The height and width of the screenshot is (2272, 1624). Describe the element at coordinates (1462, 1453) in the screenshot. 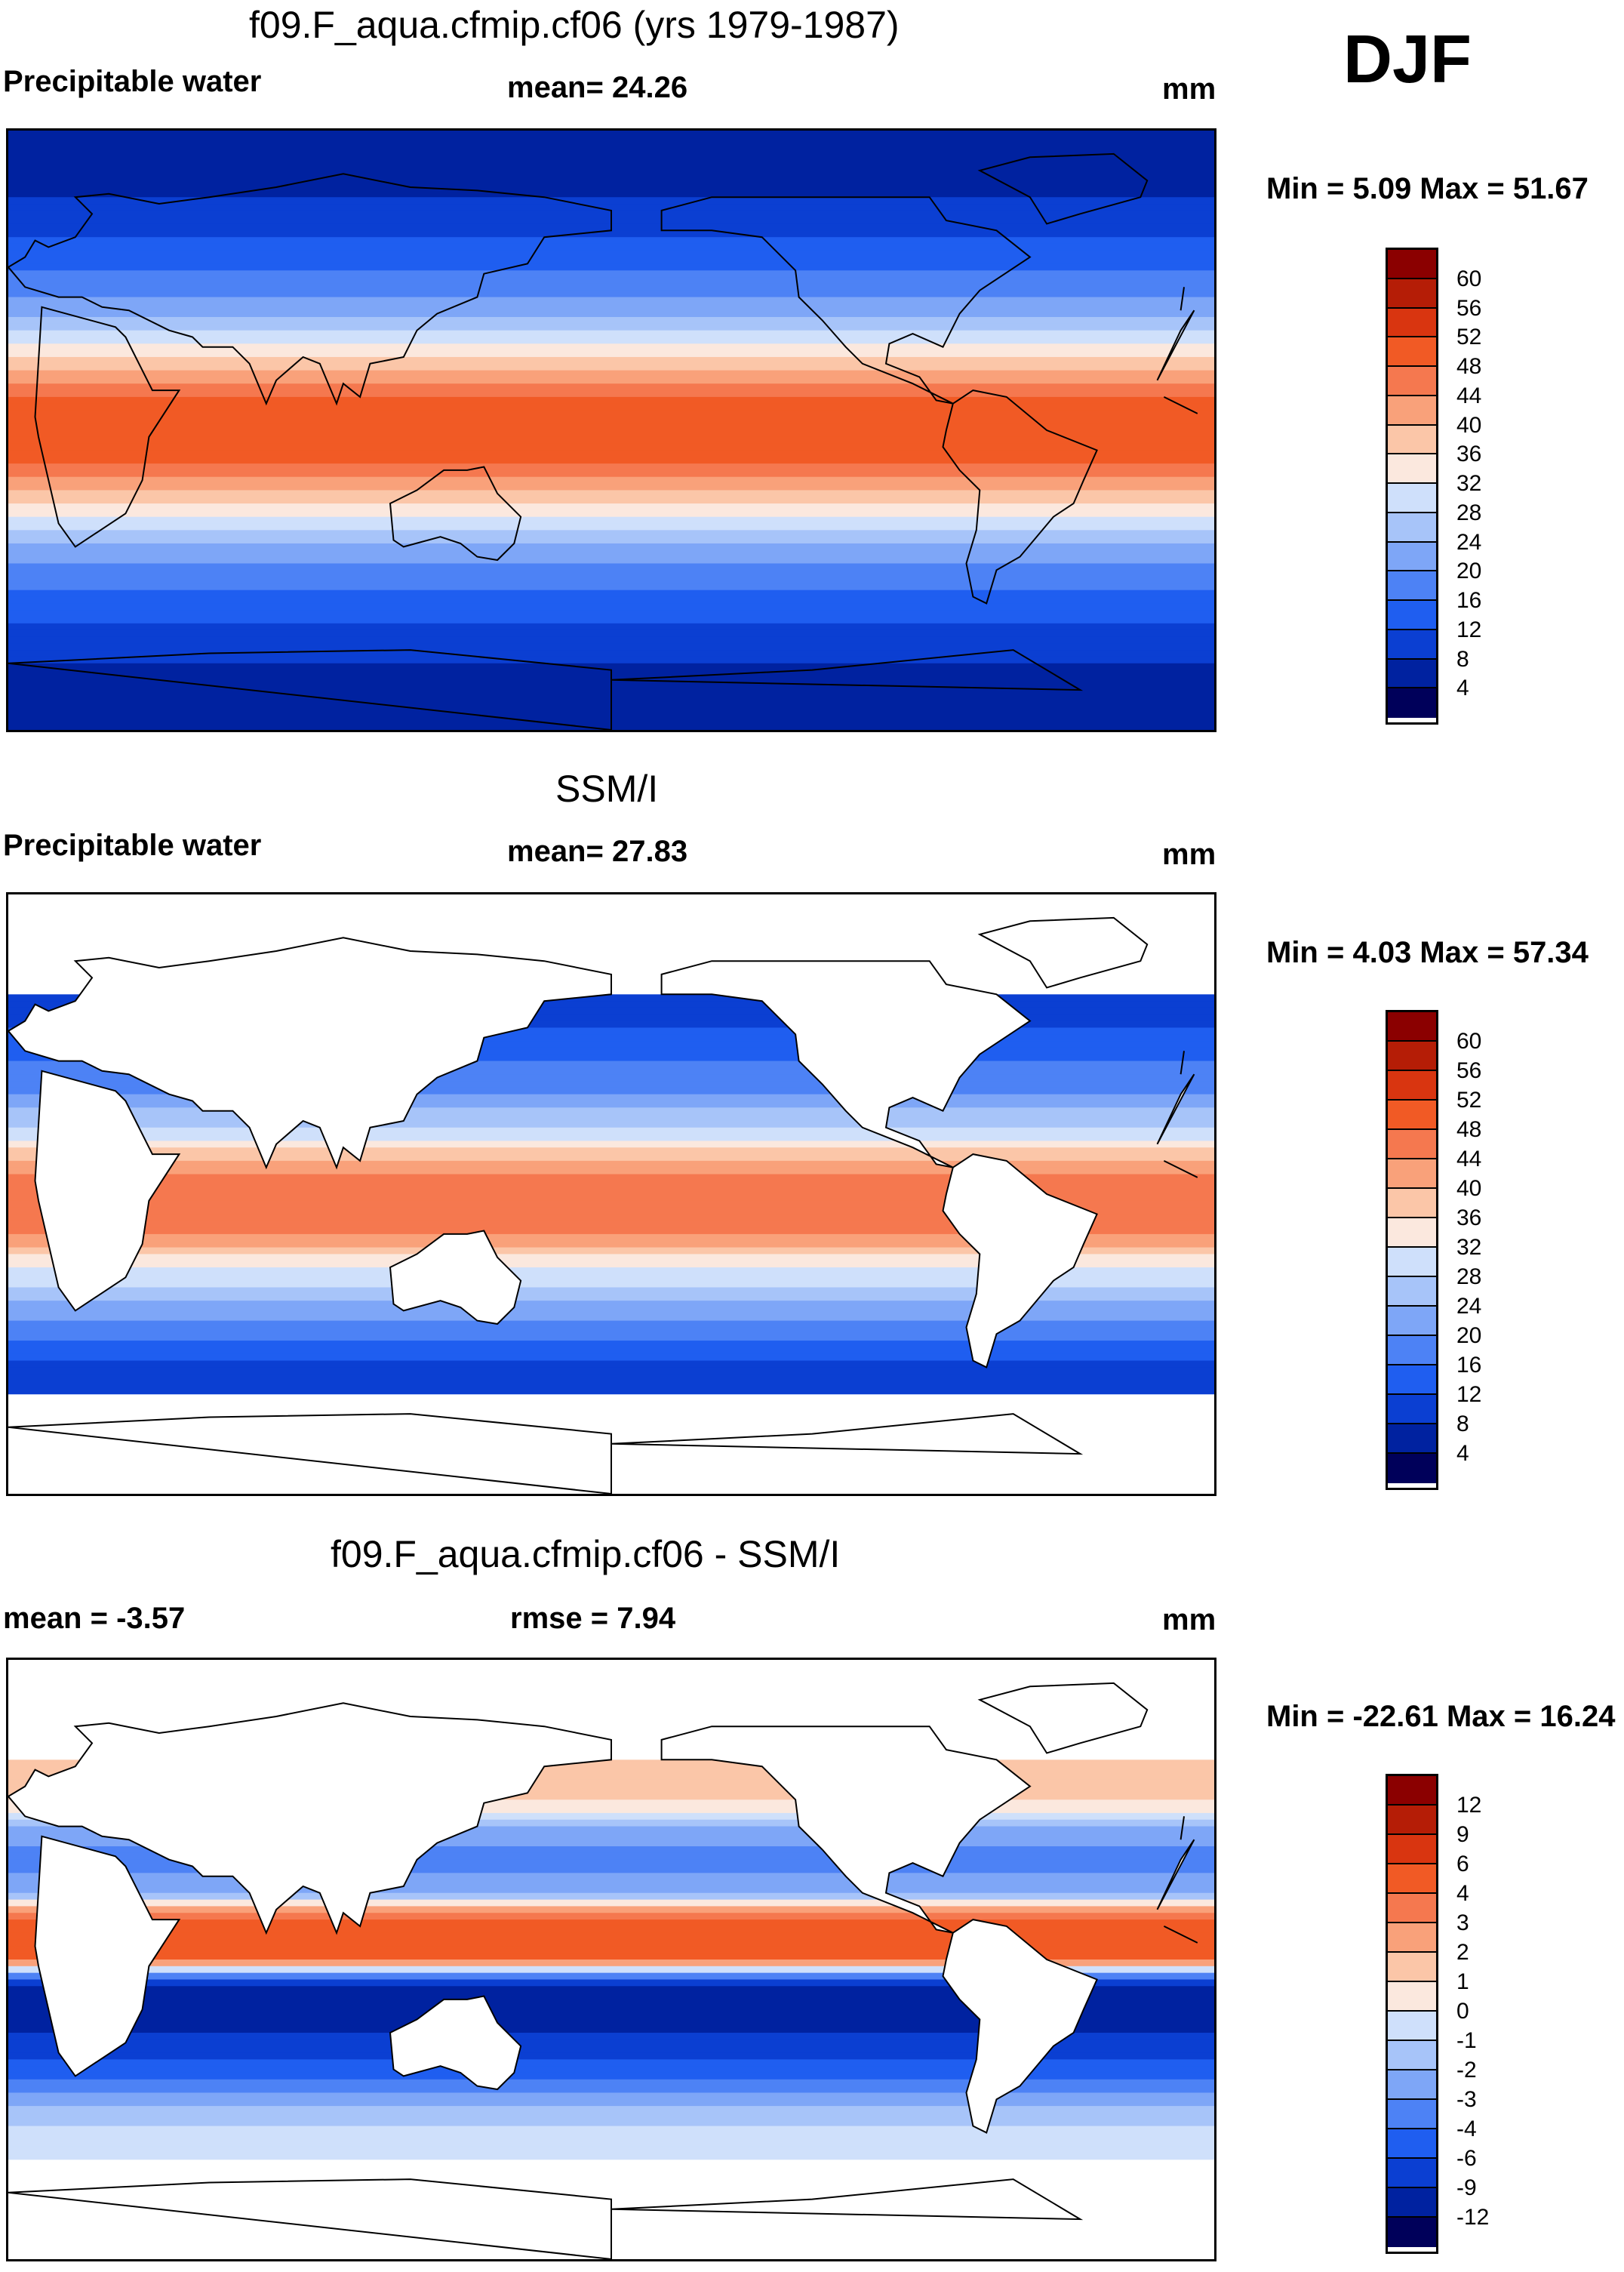

I see `panel2-colorbar-tick-label: 4` at that location.